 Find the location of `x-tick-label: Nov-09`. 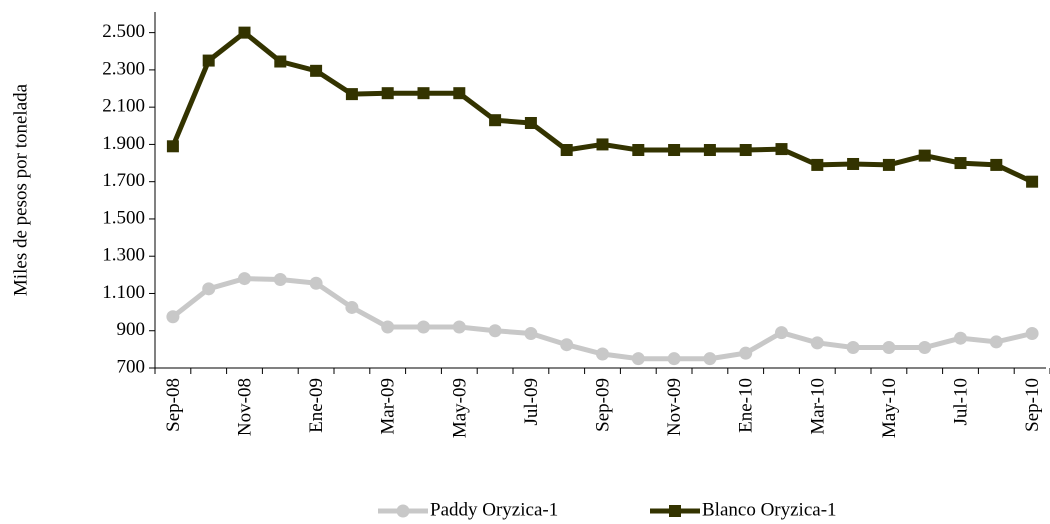

x-tick-label: Nov-09 is located at coordinates (674, 407).